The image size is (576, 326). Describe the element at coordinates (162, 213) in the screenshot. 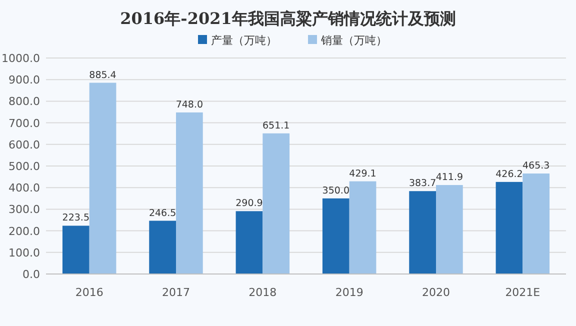

I see `data-label: 246.5` at that location.